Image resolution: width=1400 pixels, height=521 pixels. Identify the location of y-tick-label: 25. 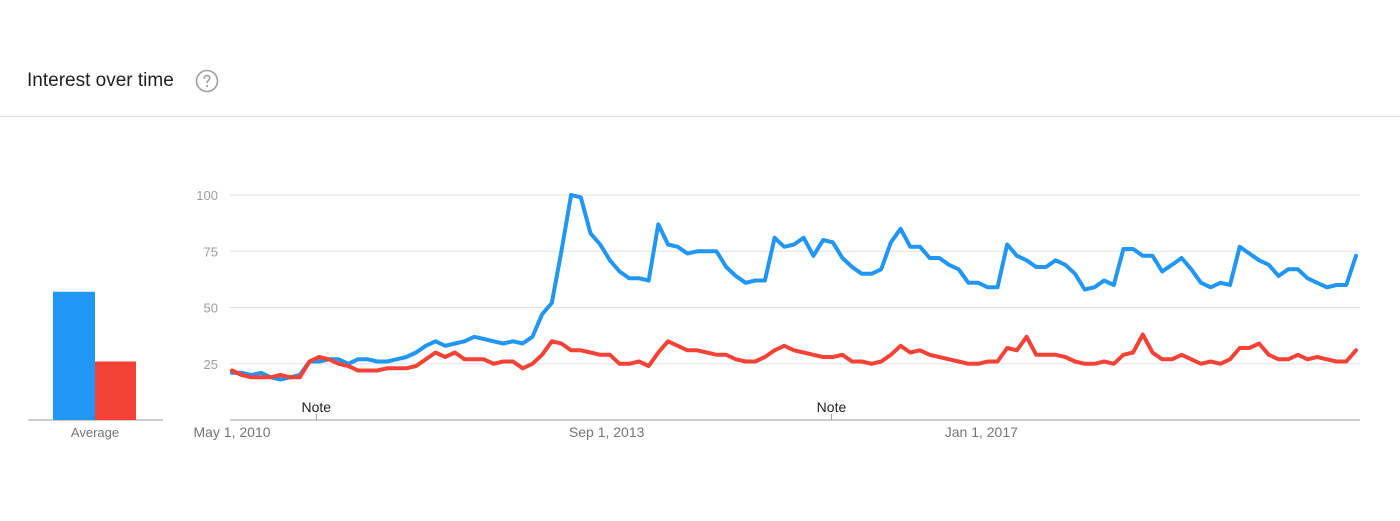
(211, 364).